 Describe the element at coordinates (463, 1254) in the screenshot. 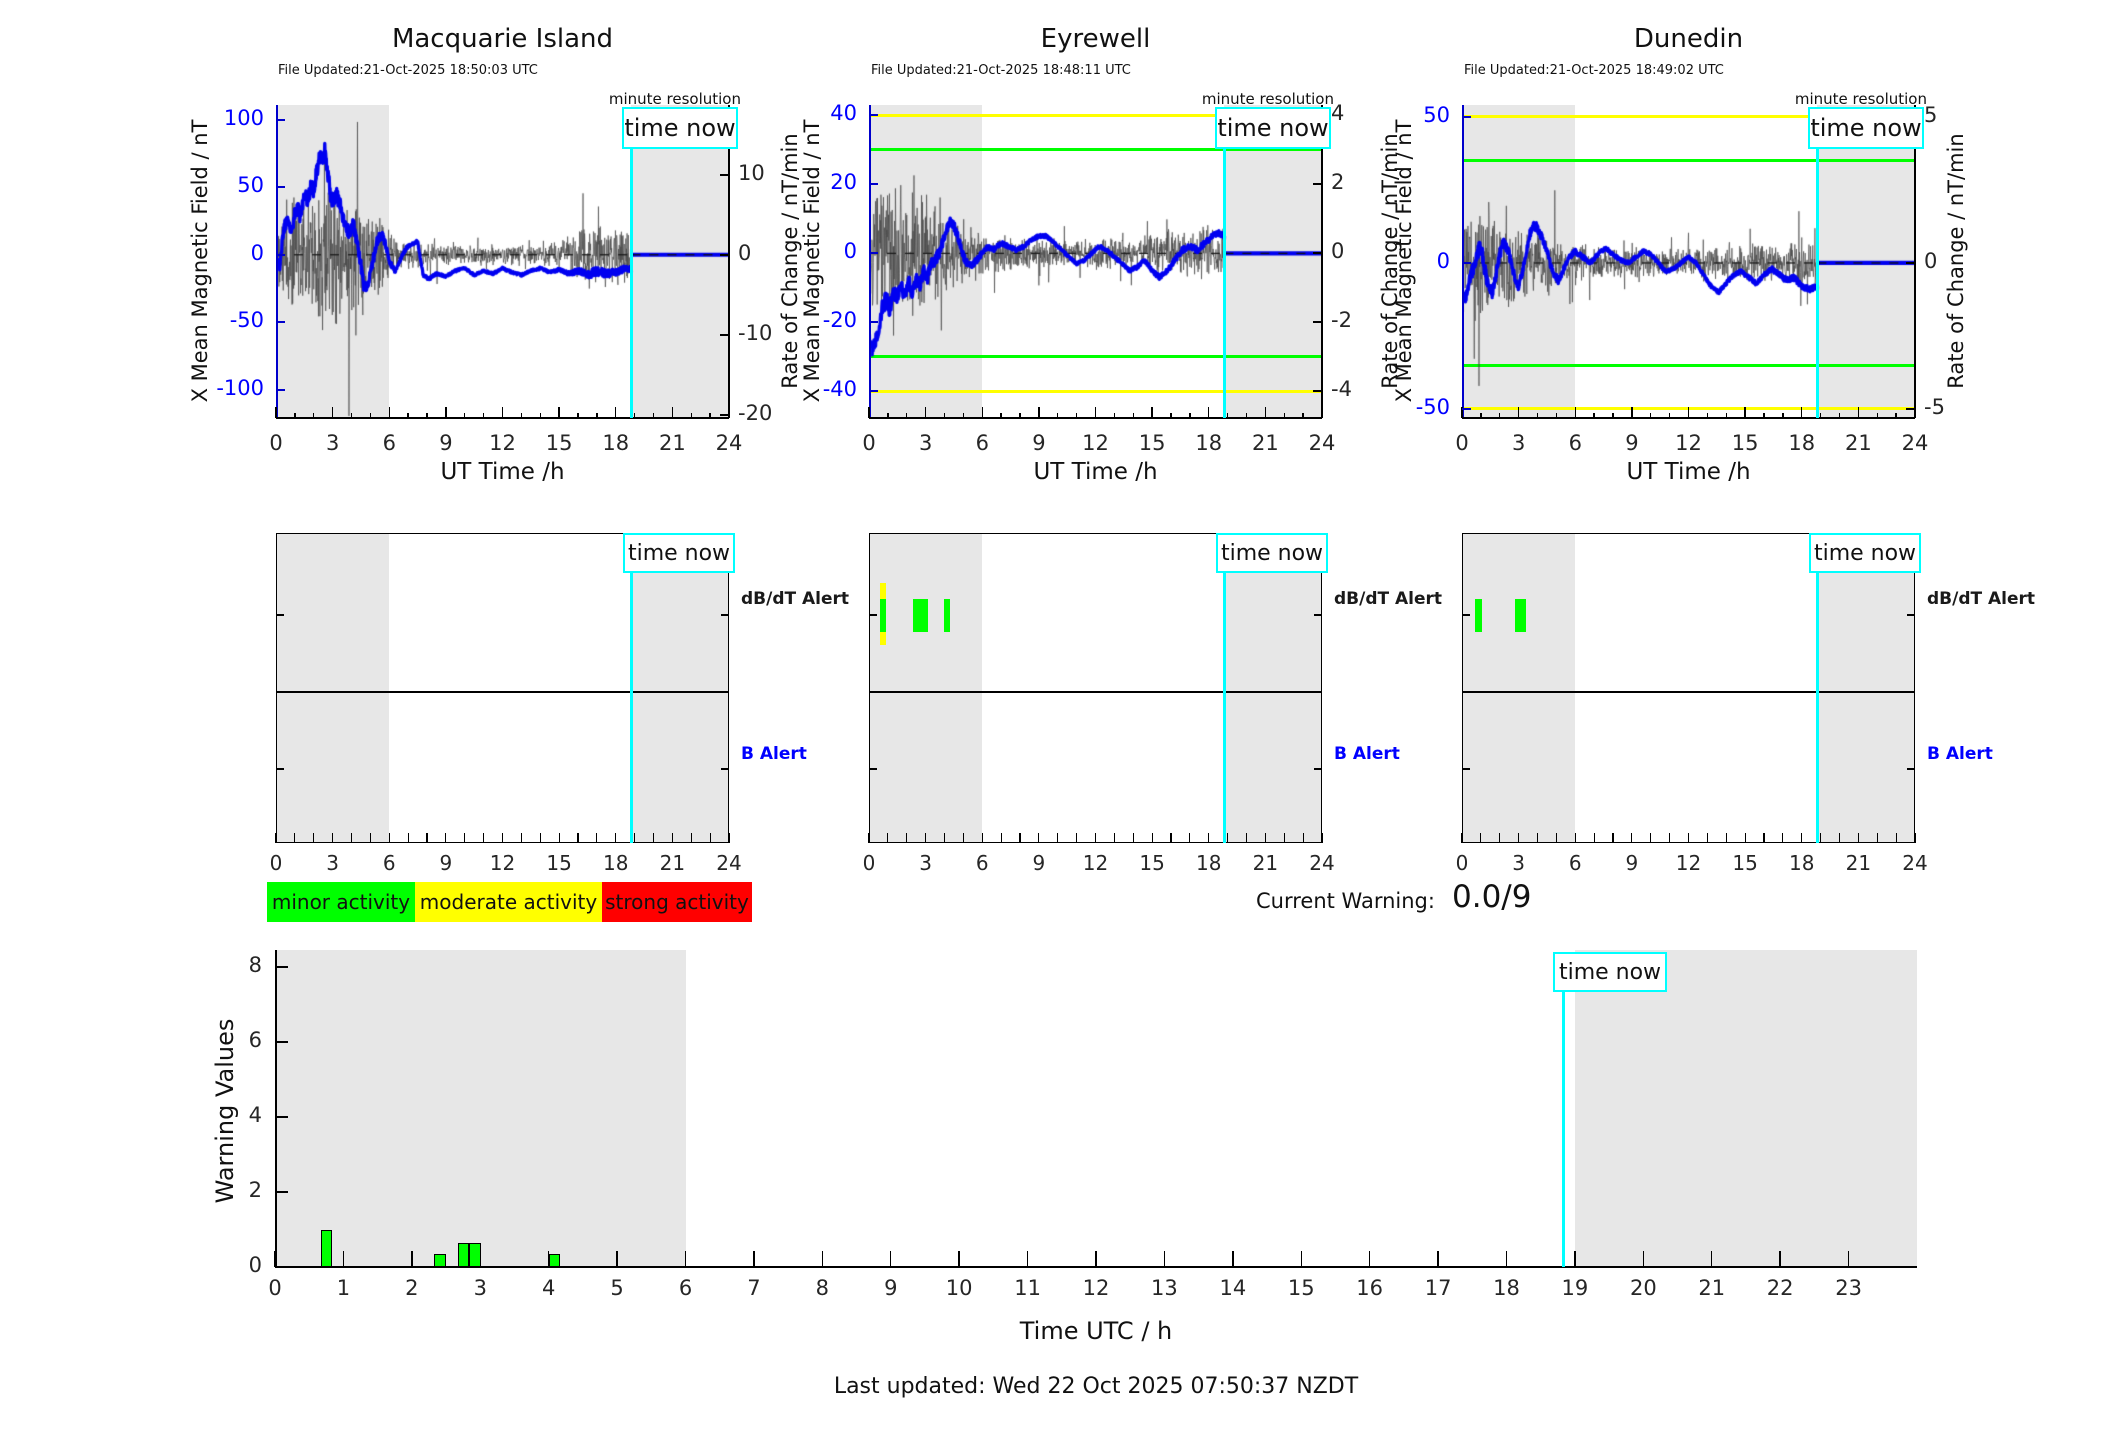

I see `warning-bar` at that location.